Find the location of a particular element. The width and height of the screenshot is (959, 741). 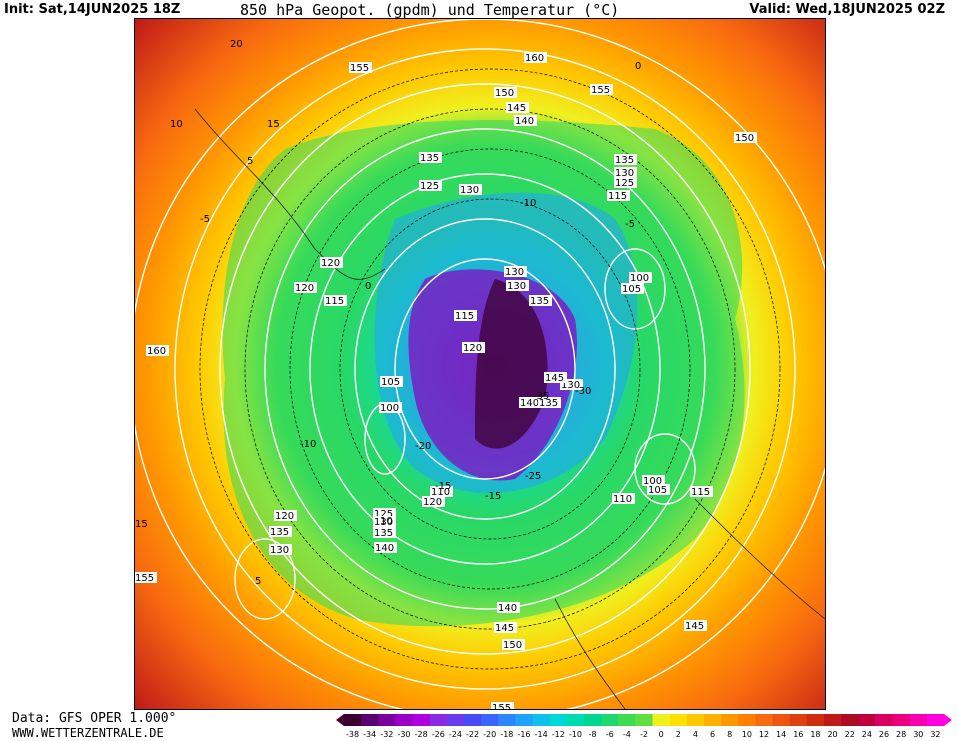

color-scale-tick: -20 is located at coordinates (489, 734).